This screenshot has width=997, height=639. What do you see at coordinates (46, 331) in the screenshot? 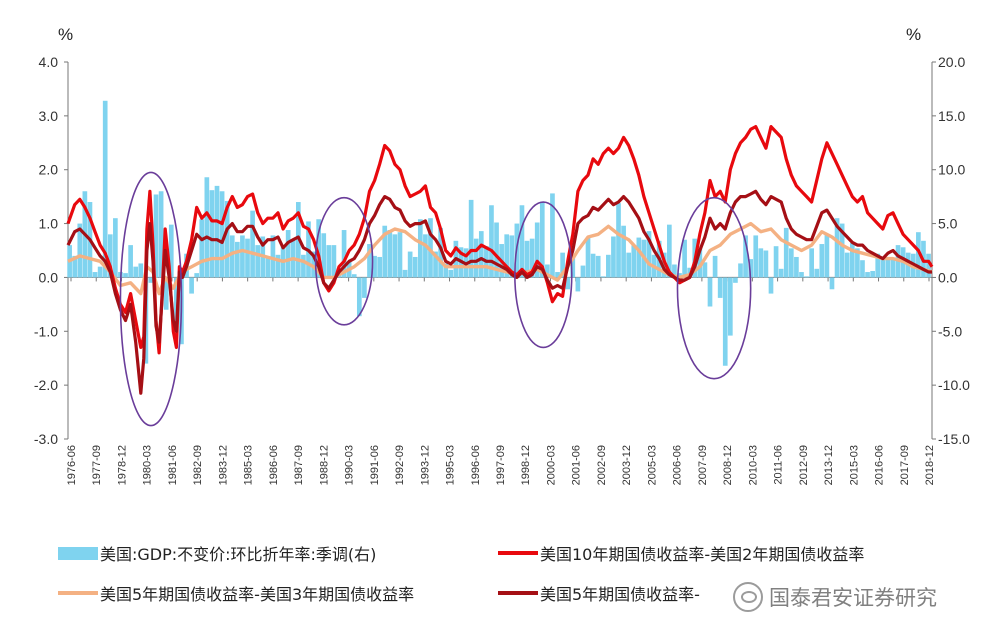
I see `left-tick-label: -1.0` at bounding box center [46, 331].